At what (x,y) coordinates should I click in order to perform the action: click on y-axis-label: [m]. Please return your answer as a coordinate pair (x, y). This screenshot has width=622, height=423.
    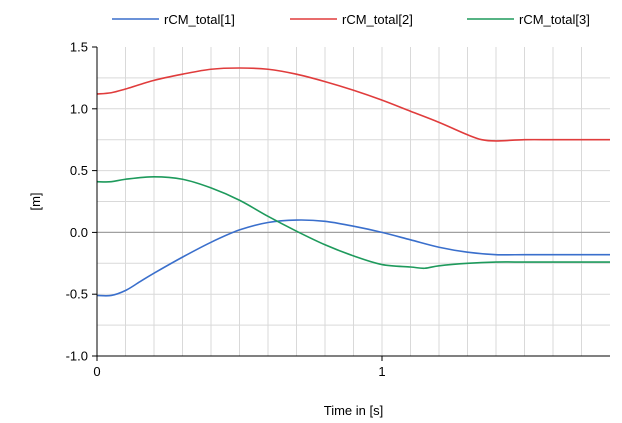
    Looking at the image, I should click on (35, 201).